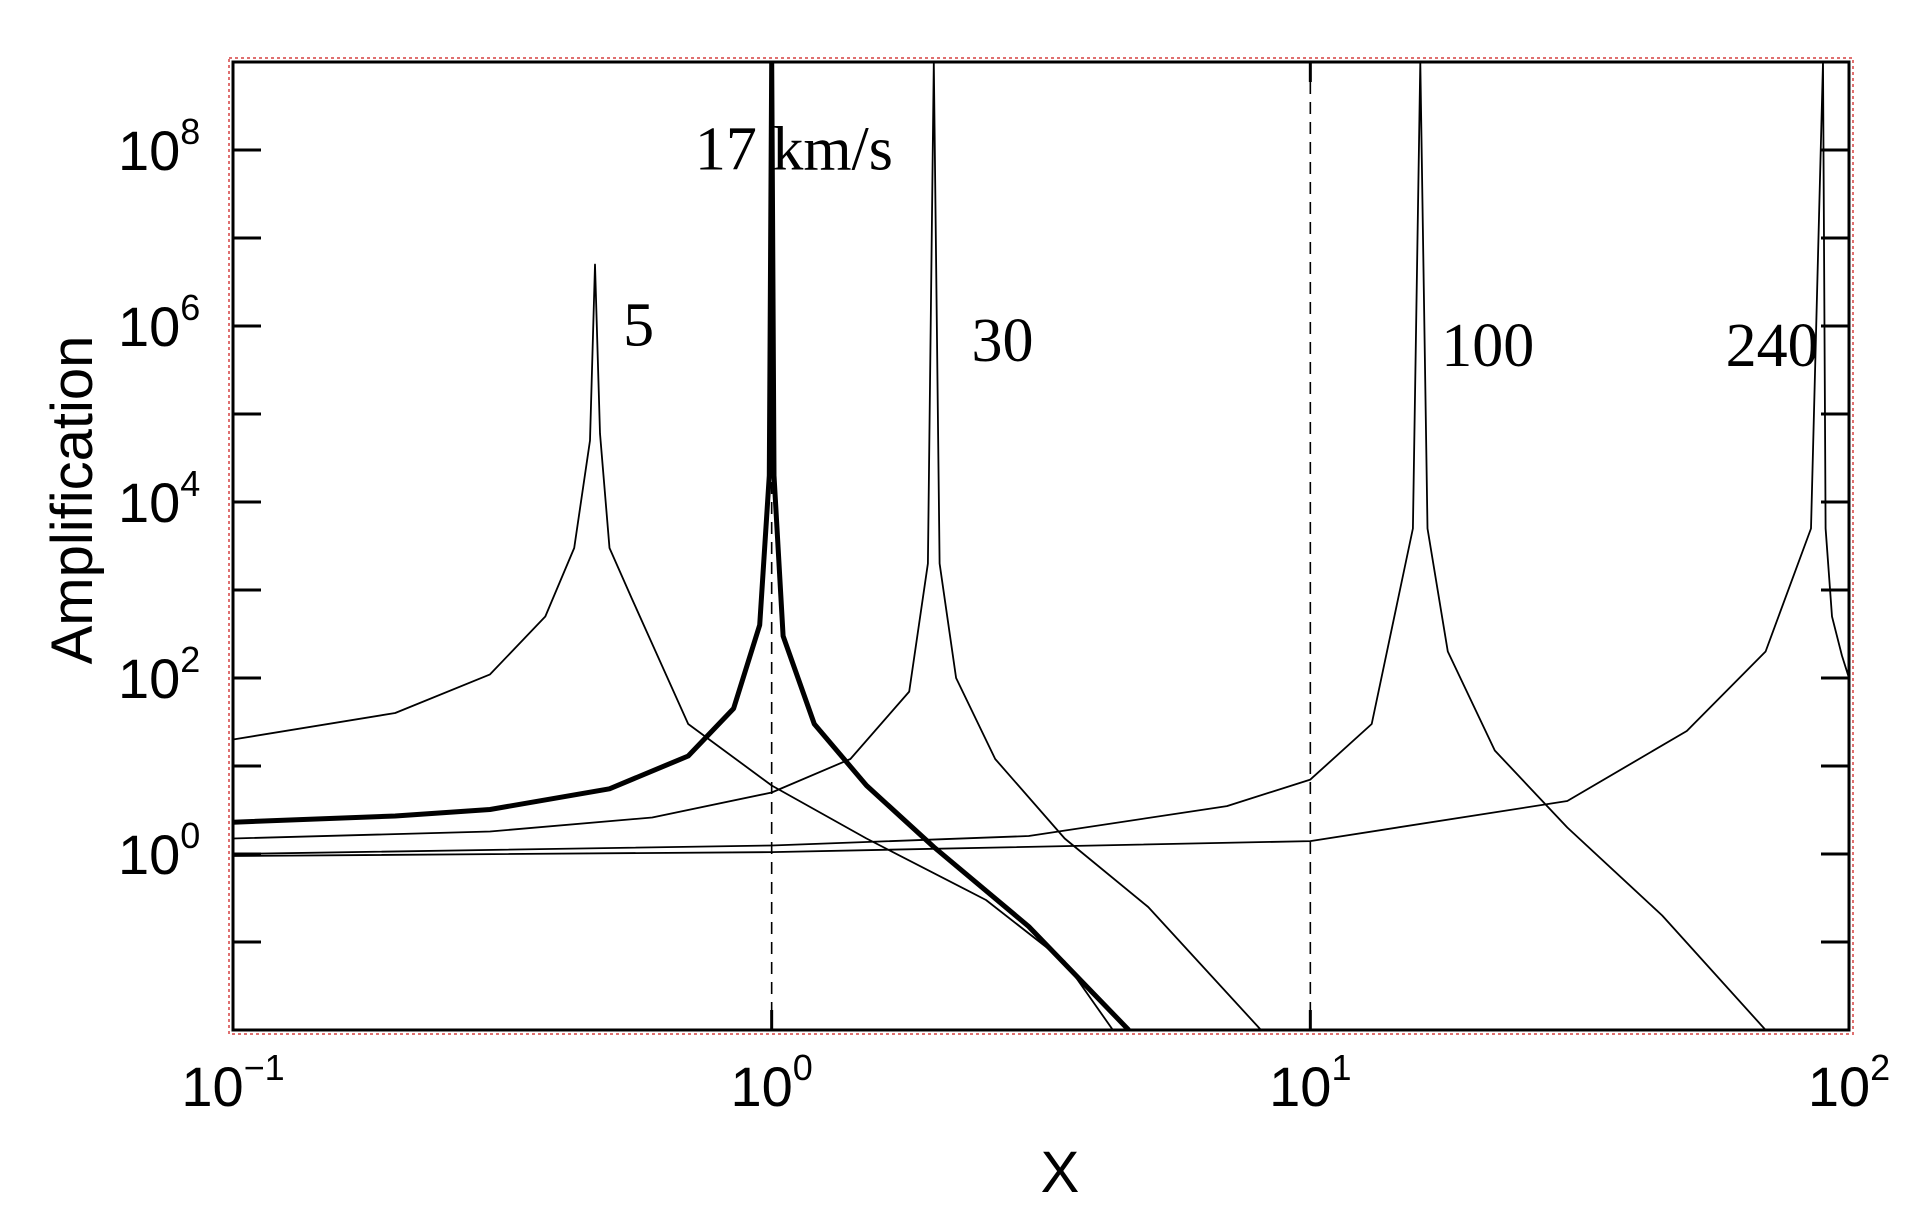 This screenshot has width=1924, height=1230. Describe the element at coordinates (190, 131) in the screenshot. I see `y-tick-exp: 8` at that location.